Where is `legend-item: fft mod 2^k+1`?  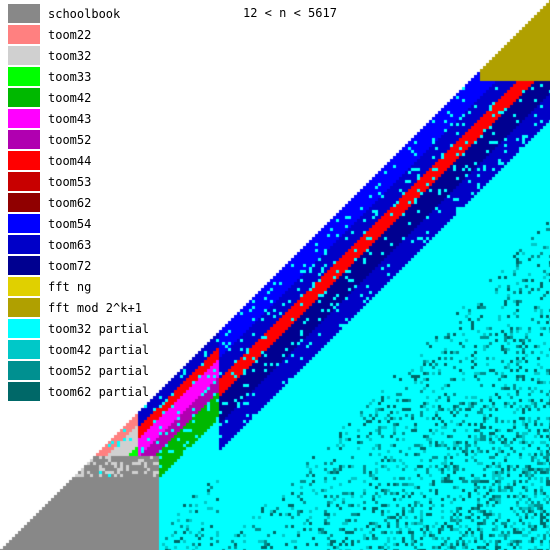
legend-item: fft mod 2^k+1 is located at coordinates (88, 308).